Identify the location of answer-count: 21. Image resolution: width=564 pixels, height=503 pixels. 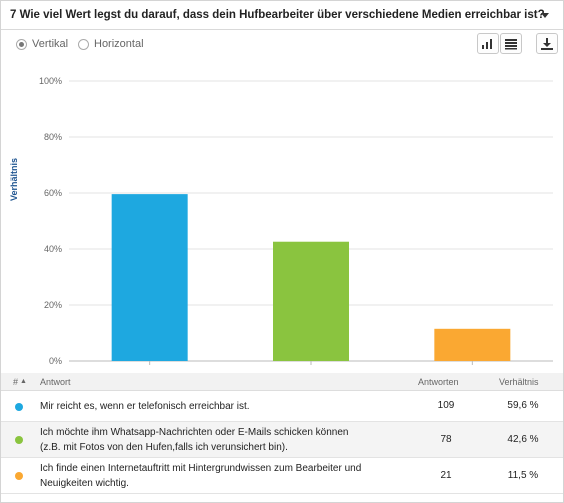
(446, 475).